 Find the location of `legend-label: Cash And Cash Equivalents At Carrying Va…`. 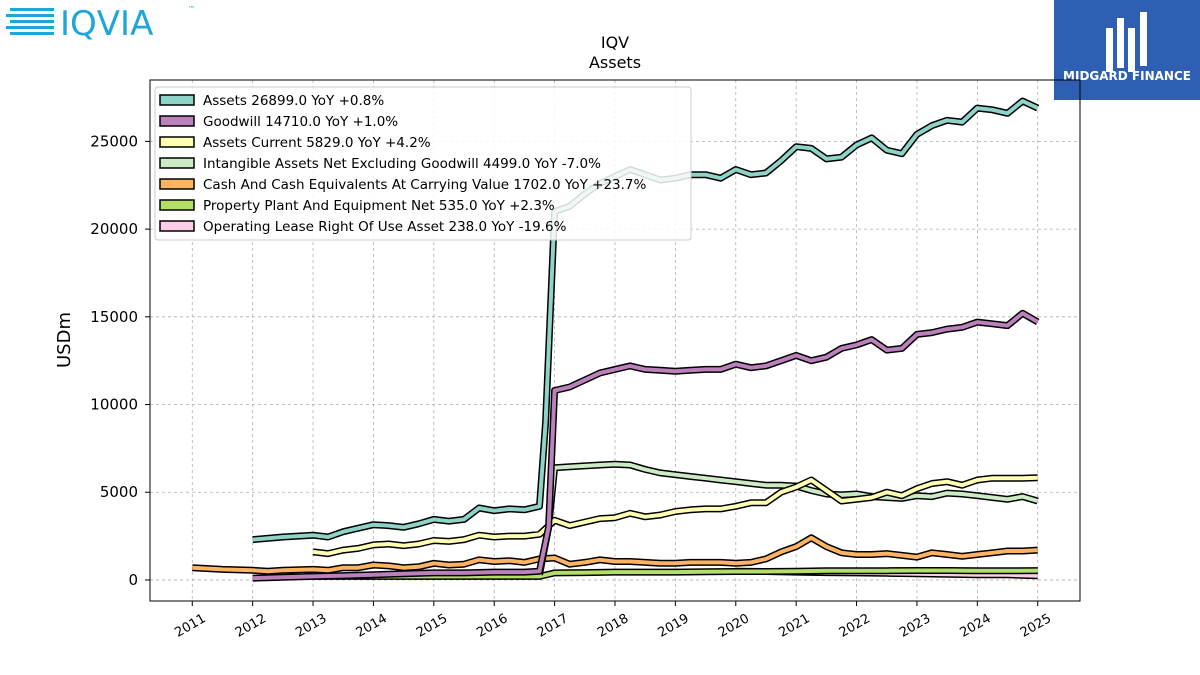

legend-label: Cash And Cash Equivalents At Carrying Va… is located at coordinates (425, 185).